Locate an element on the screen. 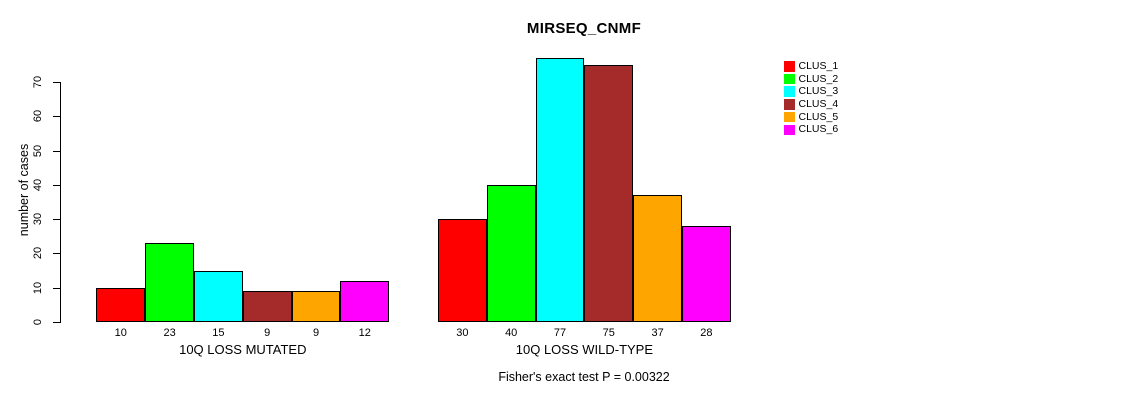  legend-item: CLUS_4 is located at coordinates (811, 104).